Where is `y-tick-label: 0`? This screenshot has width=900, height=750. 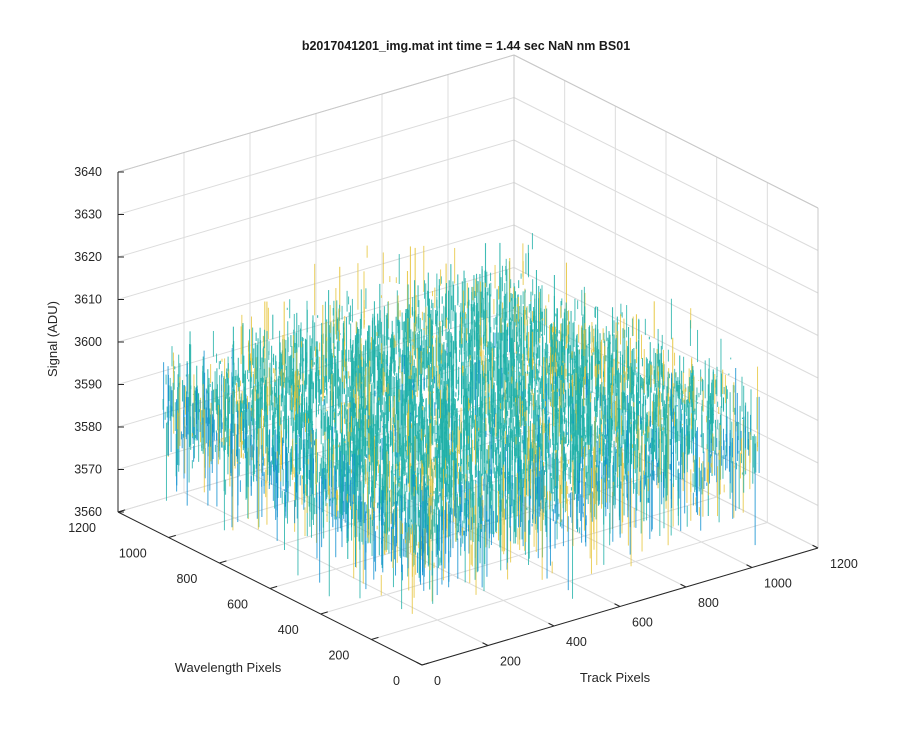
y-tick-label: 0 is located at coordinates (396, 681).